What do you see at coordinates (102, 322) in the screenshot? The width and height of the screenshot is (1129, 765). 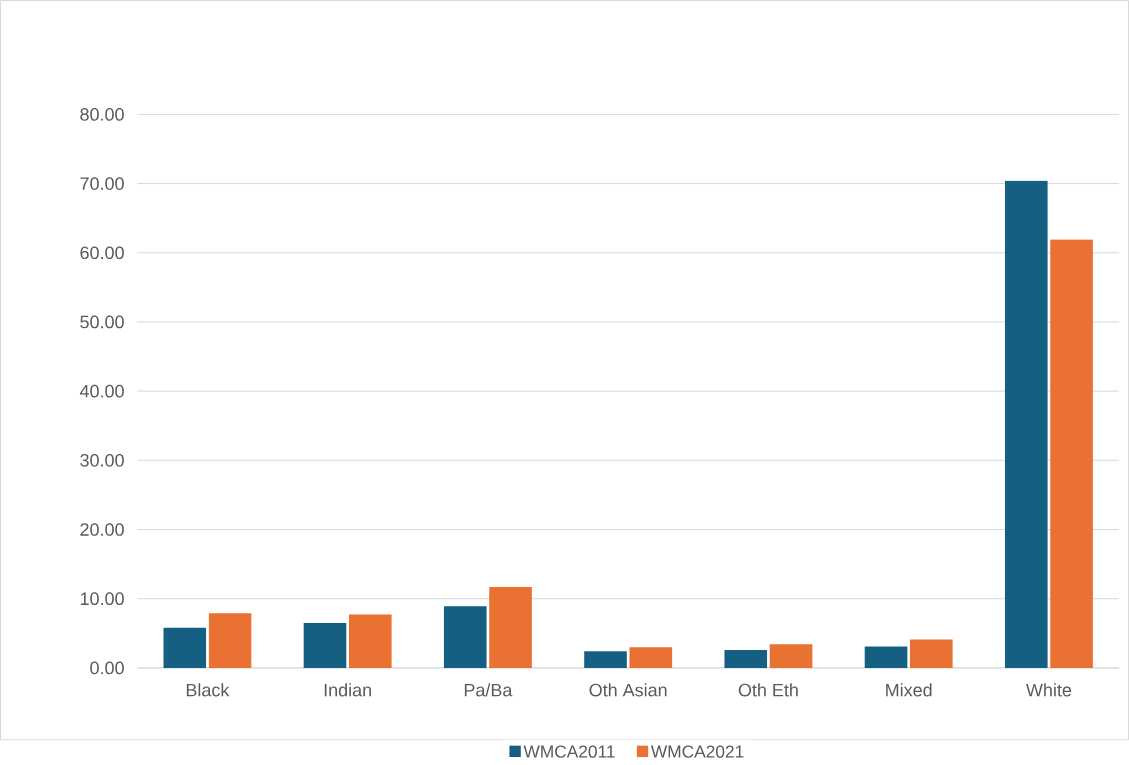 I see `y-tick-label: 50.00` at bounding box center [102, 322].